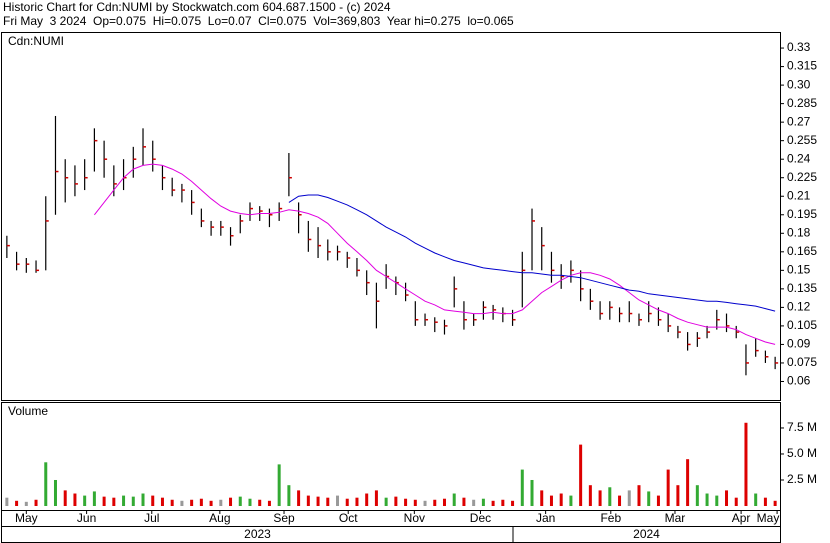 Image resolution: width=830 pixels, height=543 pixels. I want to click on volume-label: Volume, so click(28, 411).